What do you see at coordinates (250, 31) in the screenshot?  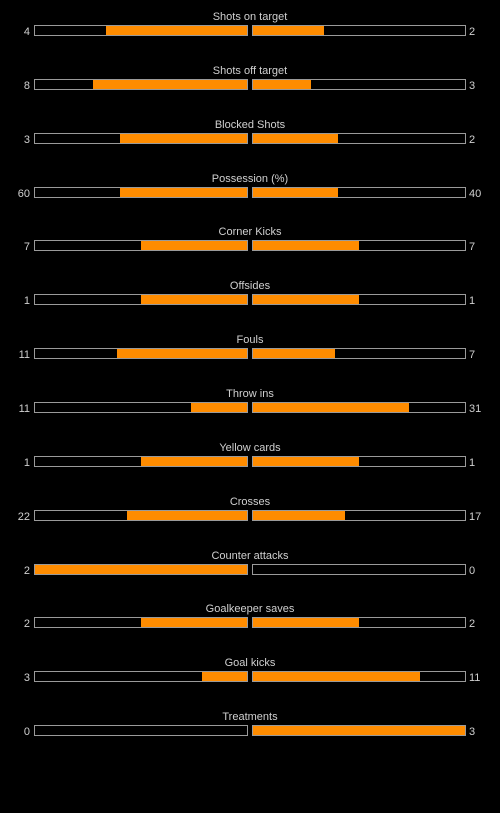 I see `stat-row: Shots on target 4 2` at bounding box center [250, 31].